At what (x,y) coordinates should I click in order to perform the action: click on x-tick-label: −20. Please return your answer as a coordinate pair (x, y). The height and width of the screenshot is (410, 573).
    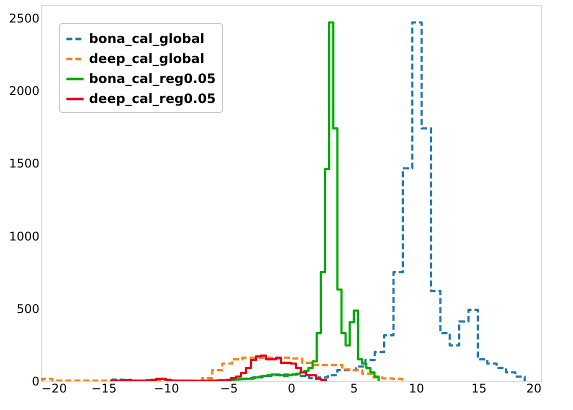
    Looking at the image, I should click on (54, 389).